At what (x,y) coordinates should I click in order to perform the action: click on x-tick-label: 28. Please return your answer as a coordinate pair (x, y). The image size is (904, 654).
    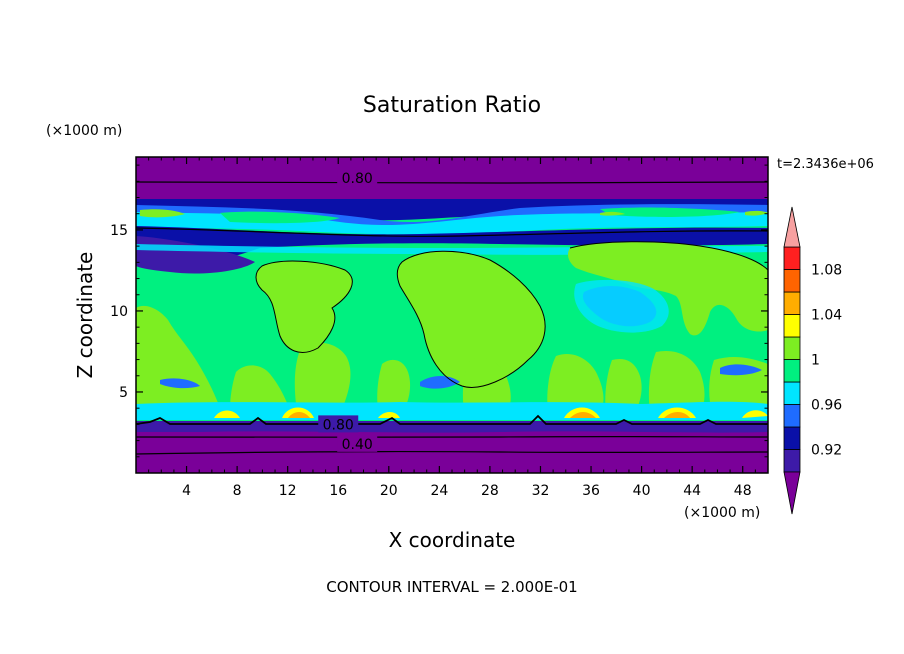
    Looking at the image, I should click on (490, 491).